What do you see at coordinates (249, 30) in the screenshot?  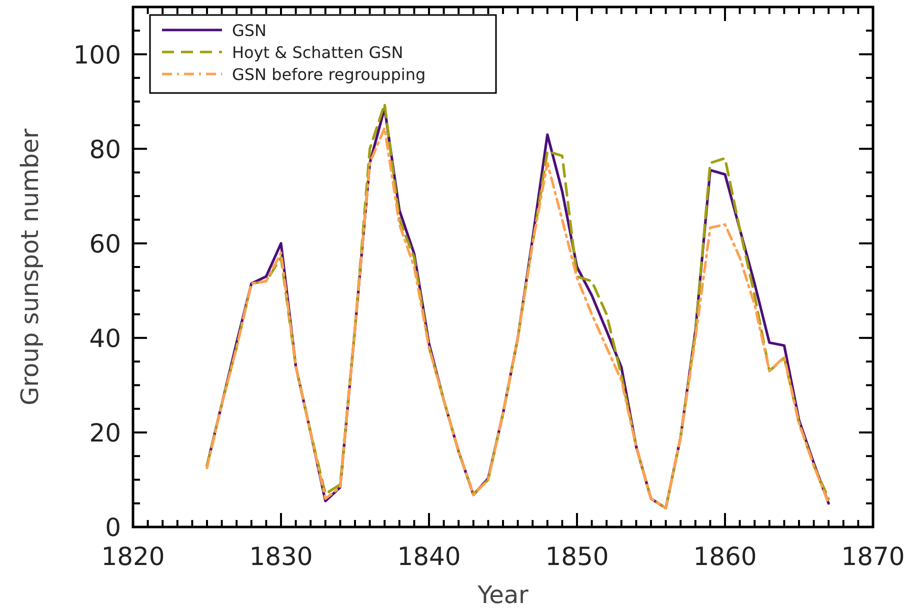 I see `legend-label: GSN` at bounding box center [249, 30].